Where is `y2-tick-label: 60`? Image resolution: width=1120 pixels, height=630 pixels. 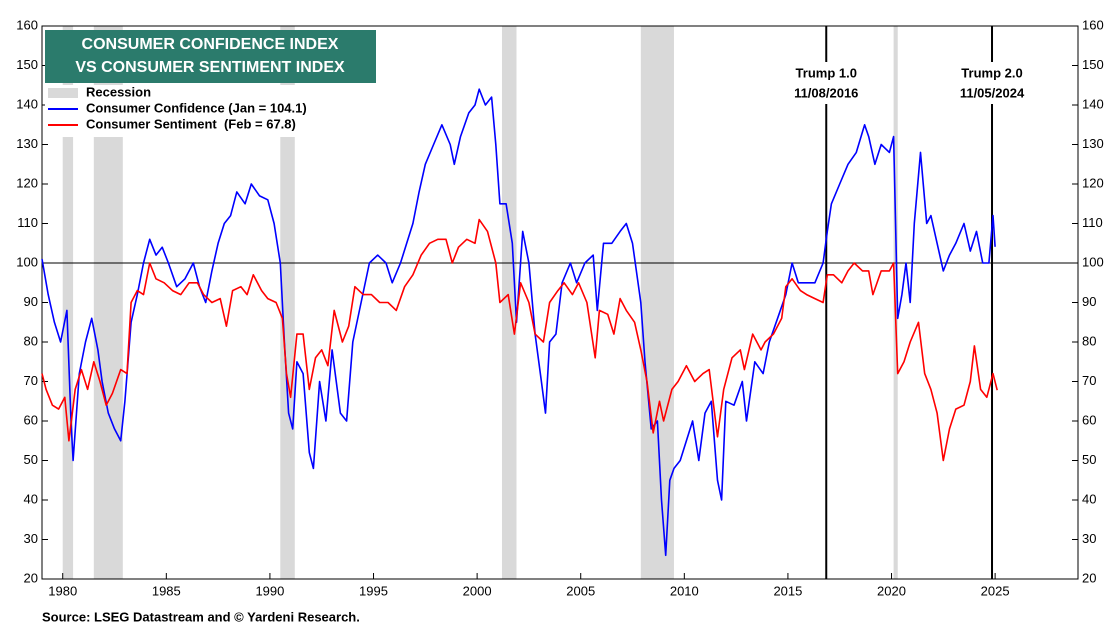 y2-tick-label: 60 is located at coordinates (1089, 419).